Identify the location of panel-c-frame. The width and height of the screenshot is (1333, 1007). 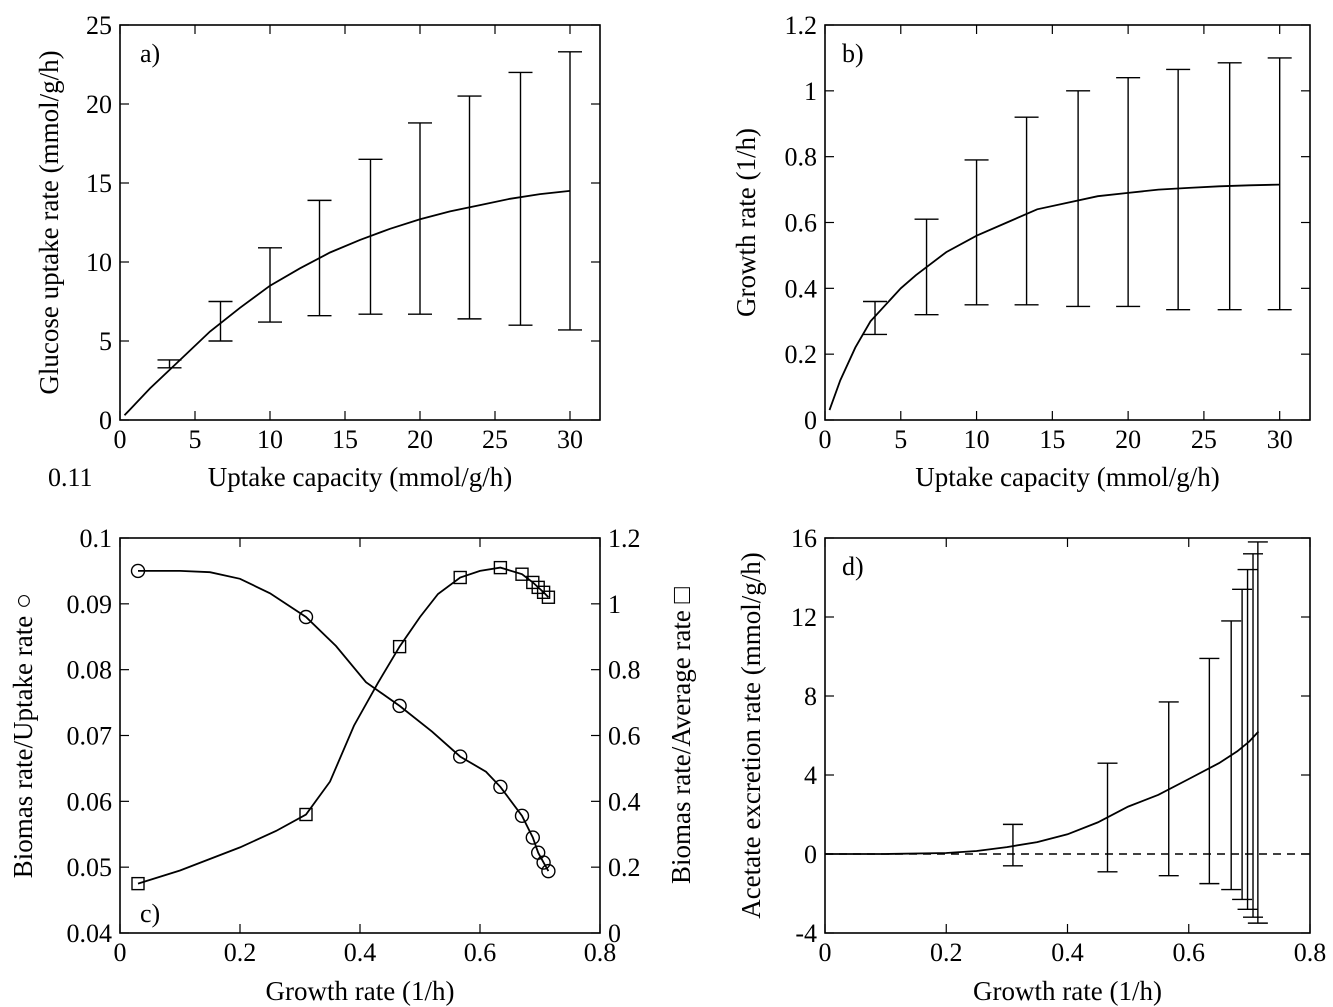
(360, 735).